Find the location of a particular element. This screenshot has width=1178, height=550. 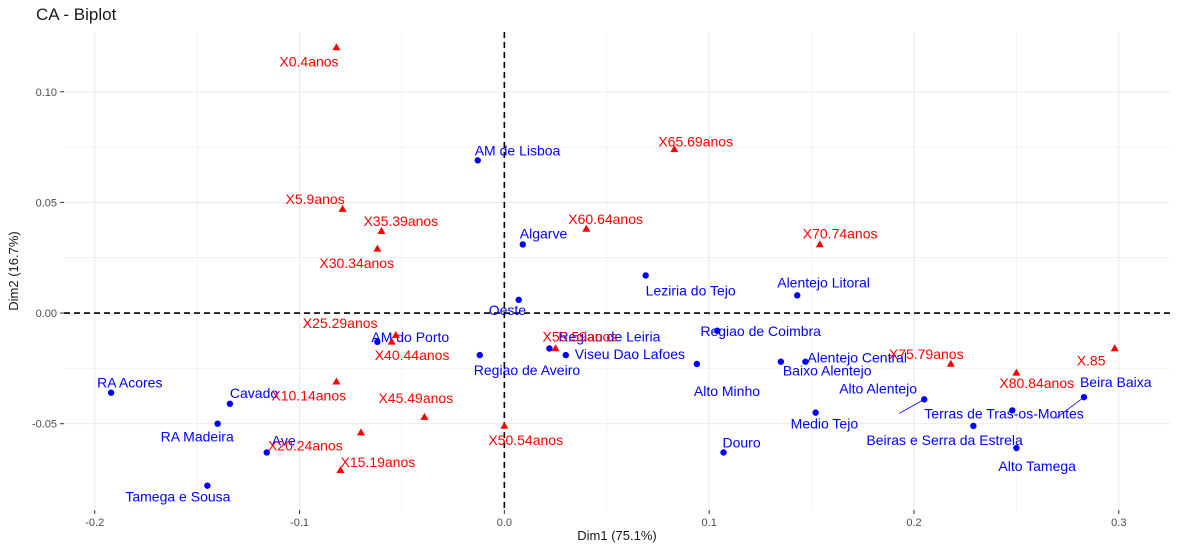

point-label: X50.54anos is located at coordinates (525, 440).